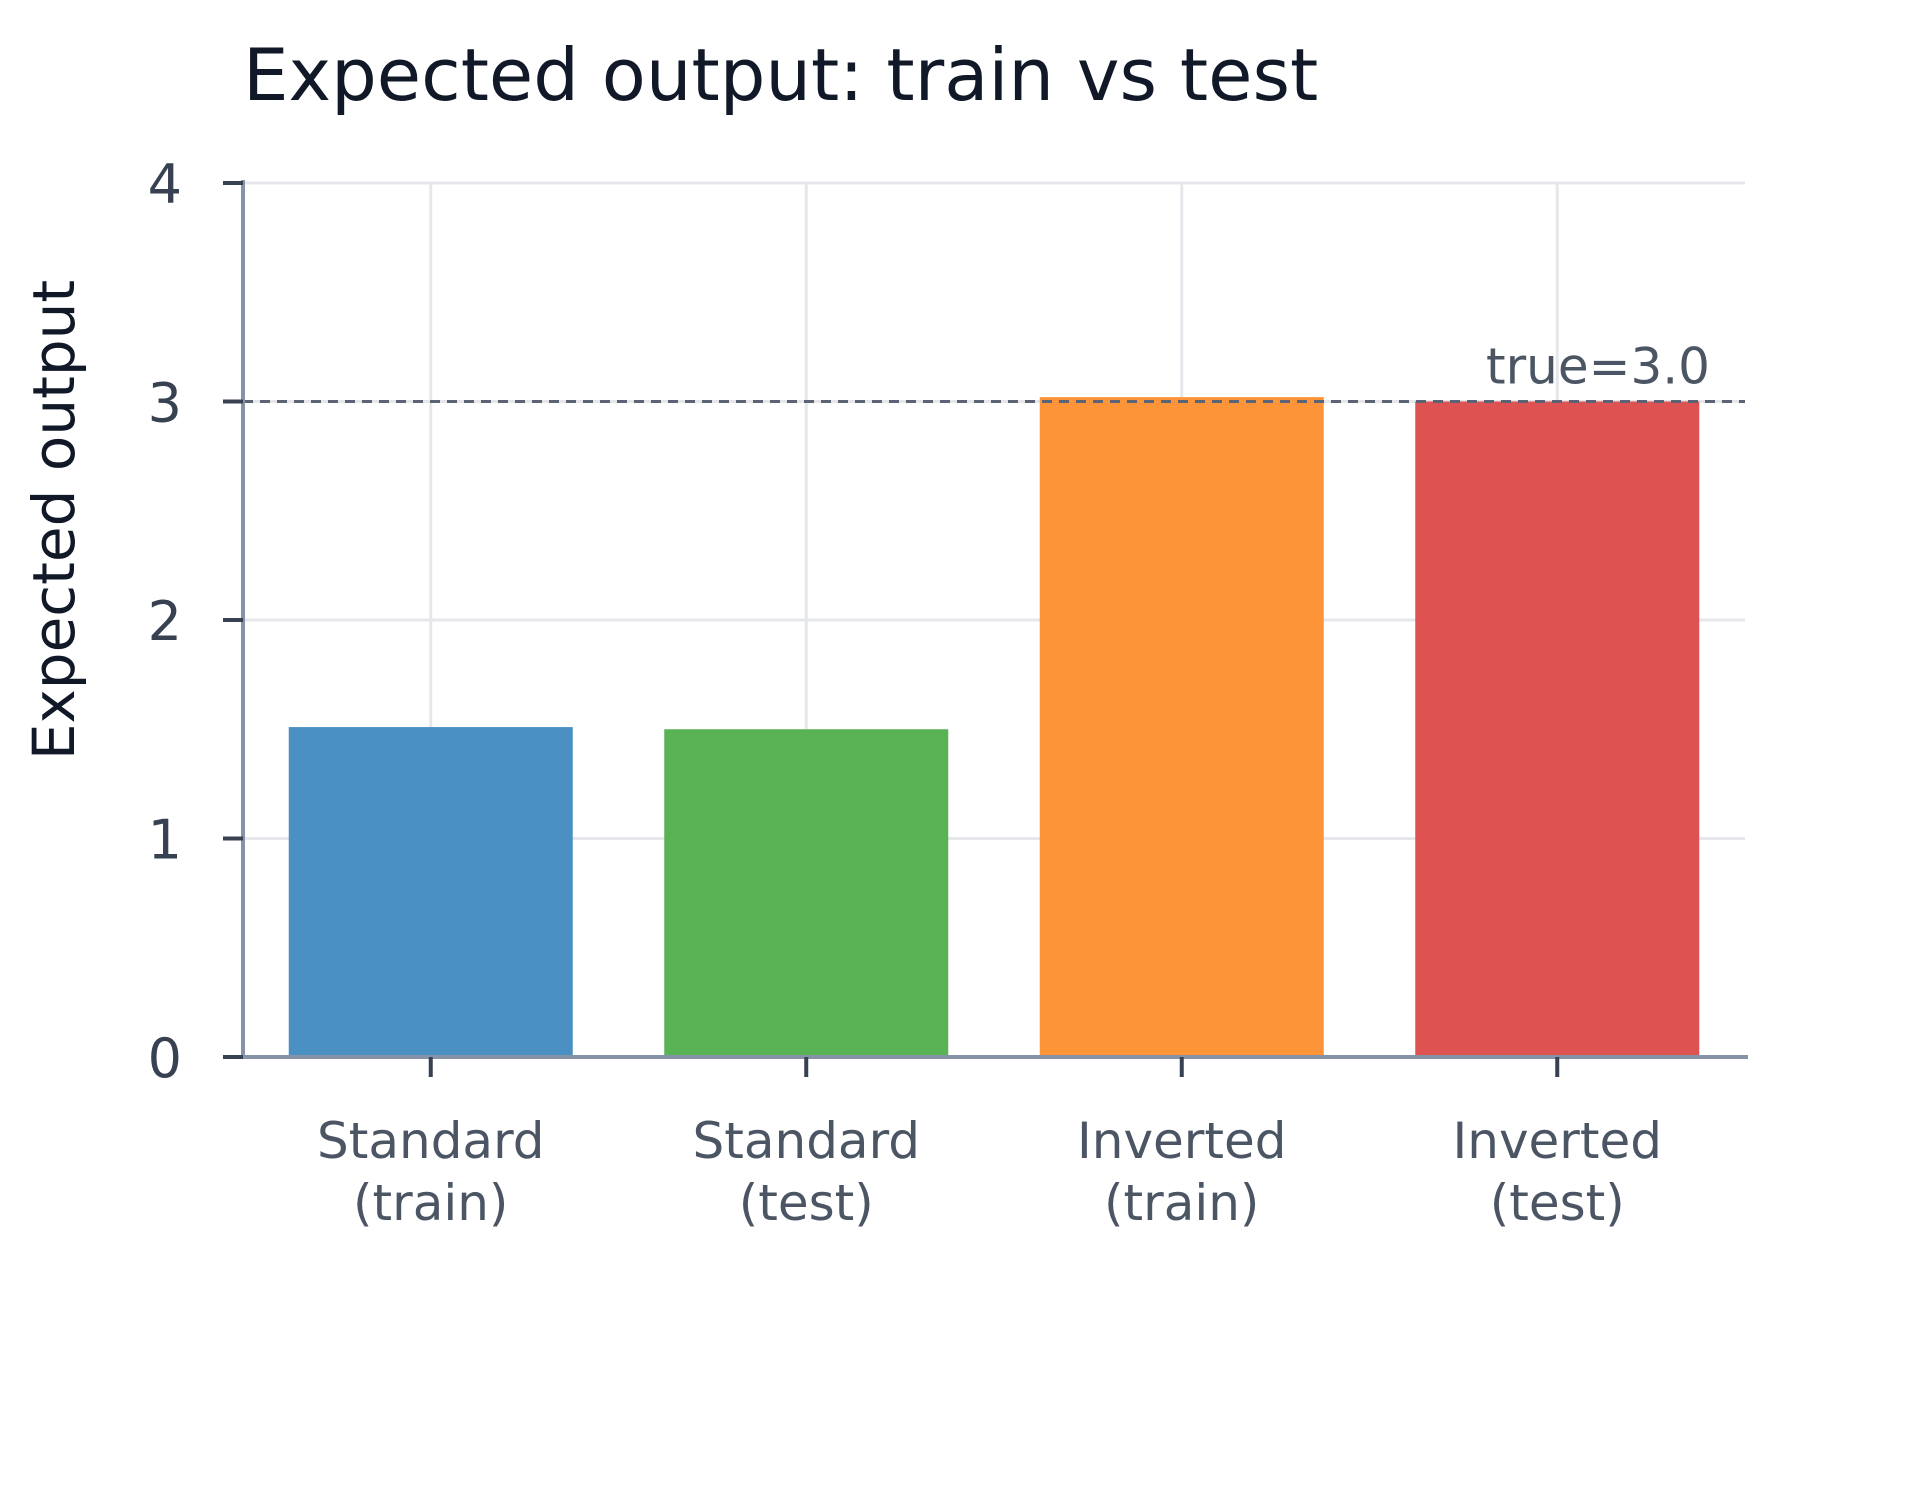 The height and width of the screenshot is (1493, 1920). What do you see at coordinates (780, 75) in the screenshot?
I see `chart-title: Expected output: train vs test` at bounding box center [780, 75].